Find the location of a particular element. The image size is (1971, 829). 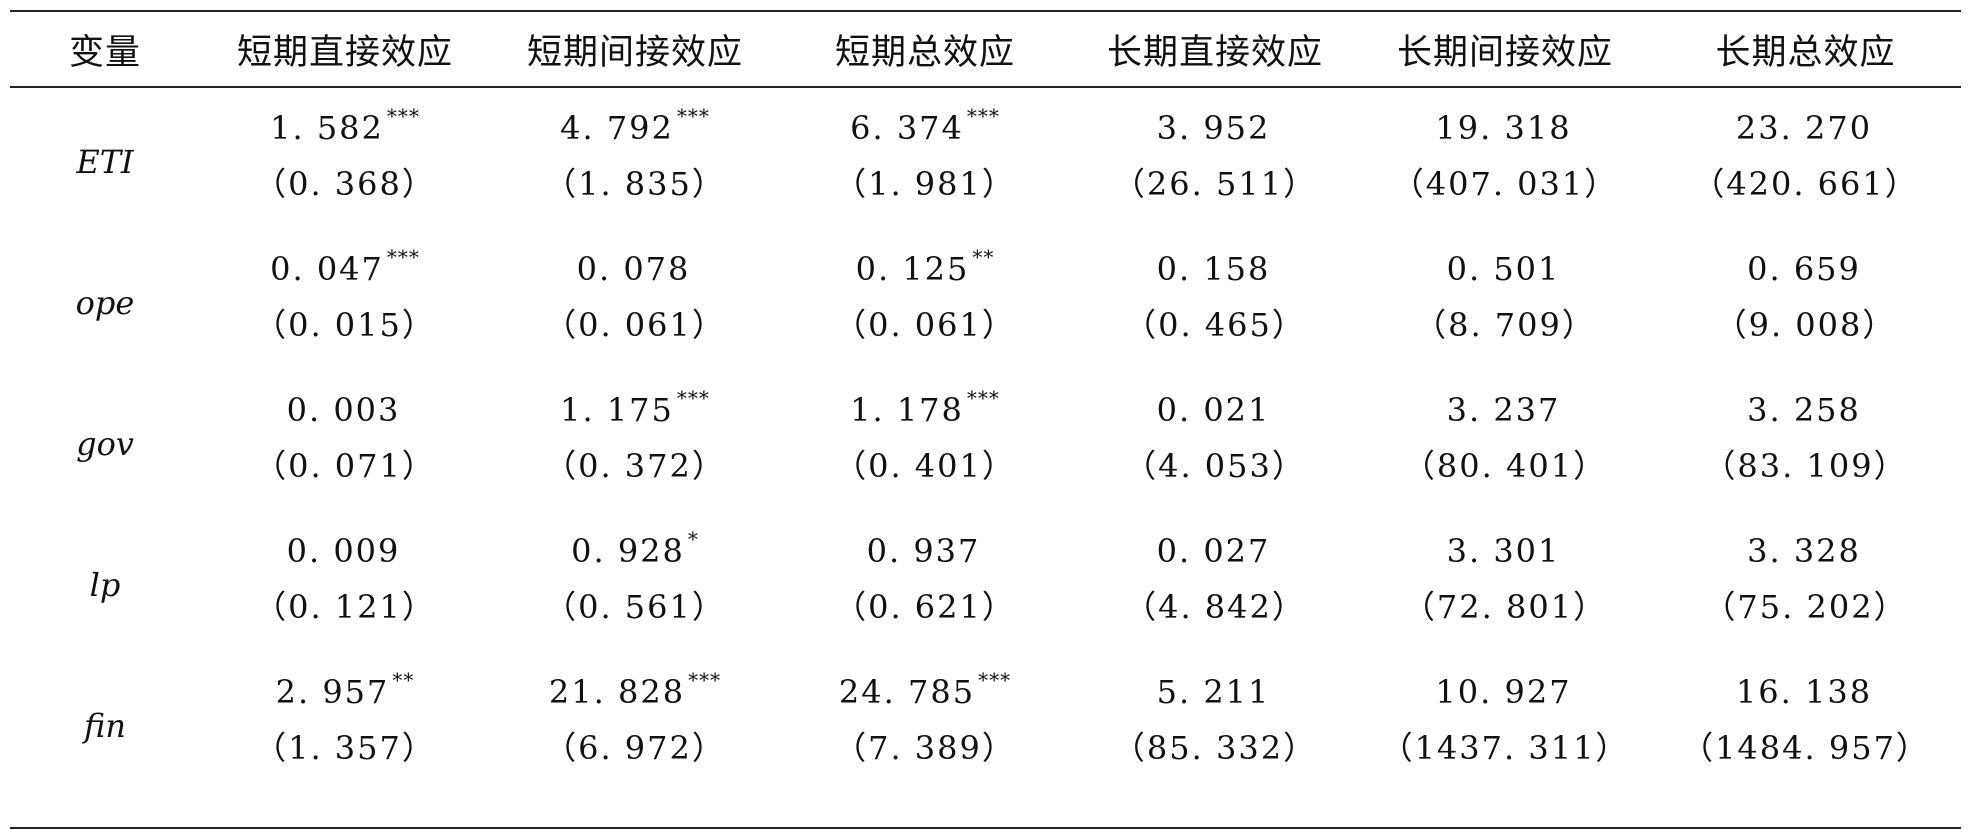

standard-error: （7. 389） is located at coordinates (925, 747).